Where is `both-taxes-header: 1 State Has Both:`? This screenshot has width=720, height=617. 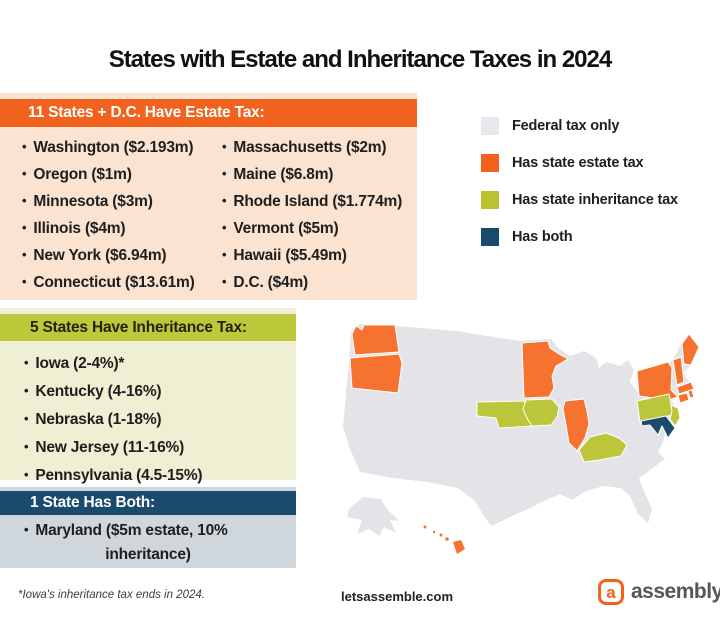
both-taxes-header: 1 State Has Both: is located at coordinates (148, 503).